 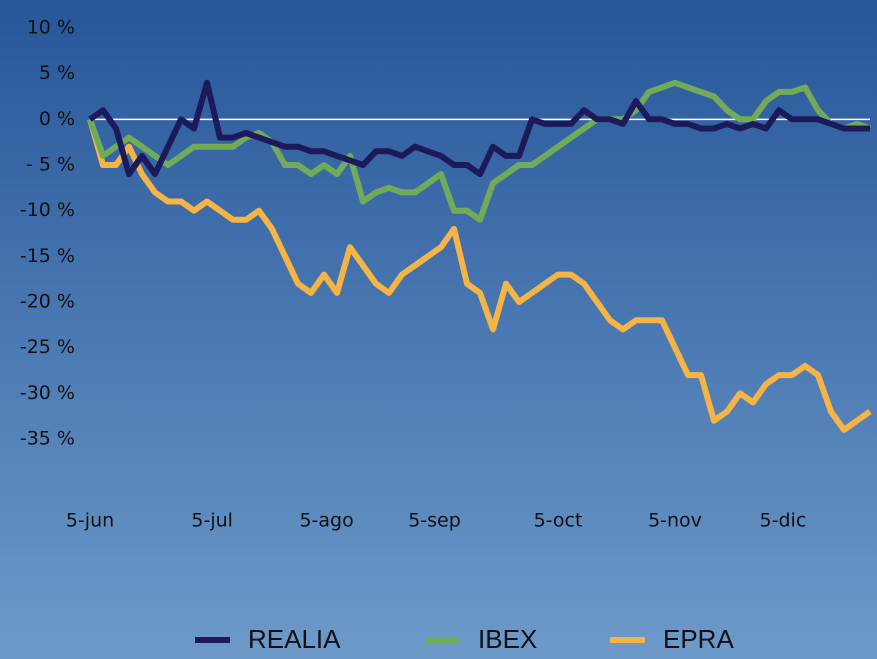 I want to click on y-tick-label: -20 %, so click(x=47, y=302).